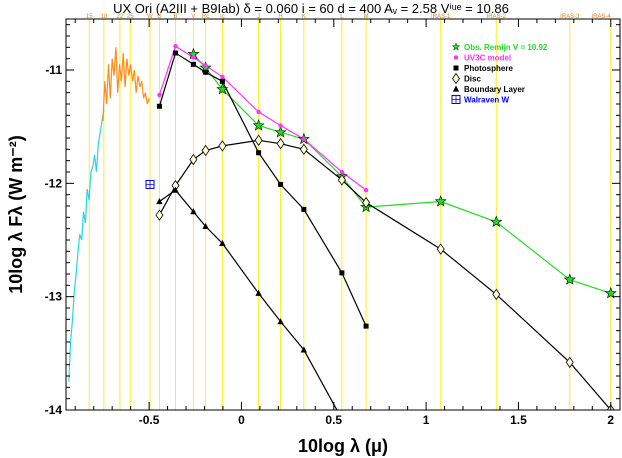 The image size is (622, 458). What do you see at coordinates (16, 214) in the screenshot?
I see `y-axis-label: 10log λ Fλ (W m⁻²)` at bounding box center [16, 214].